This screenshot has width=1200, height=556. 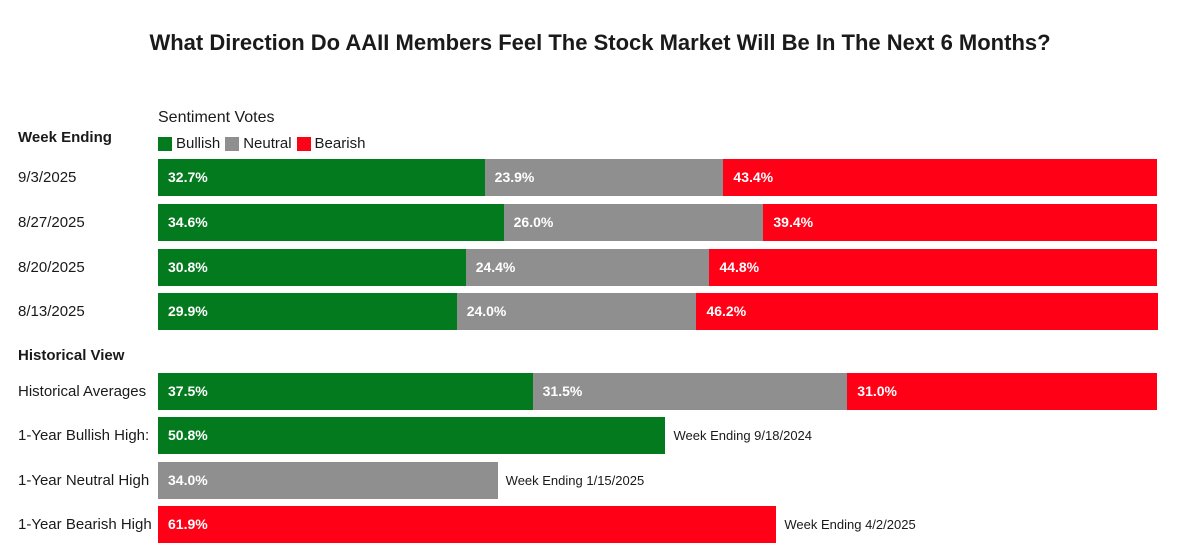 What do you see at coordinates (576, 311) in the screenshot?
I see `bar-neutral: 24.0%` at bounding box center [576, 311].